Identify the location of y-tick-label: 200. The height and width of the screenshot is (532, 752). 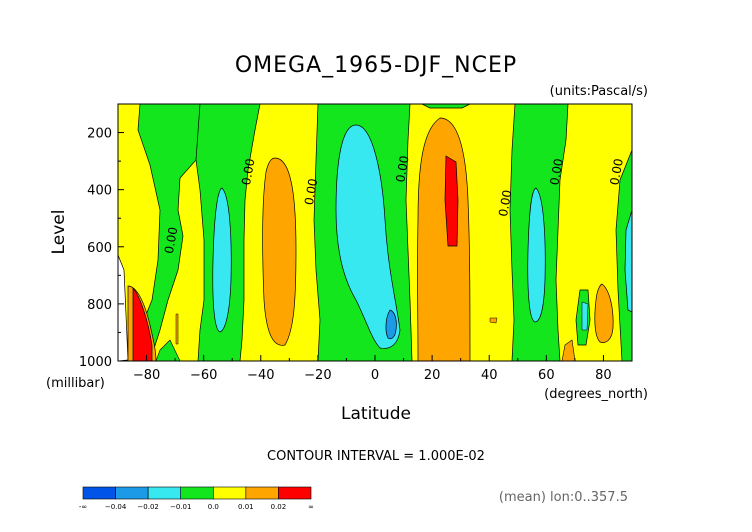
(99, 134).